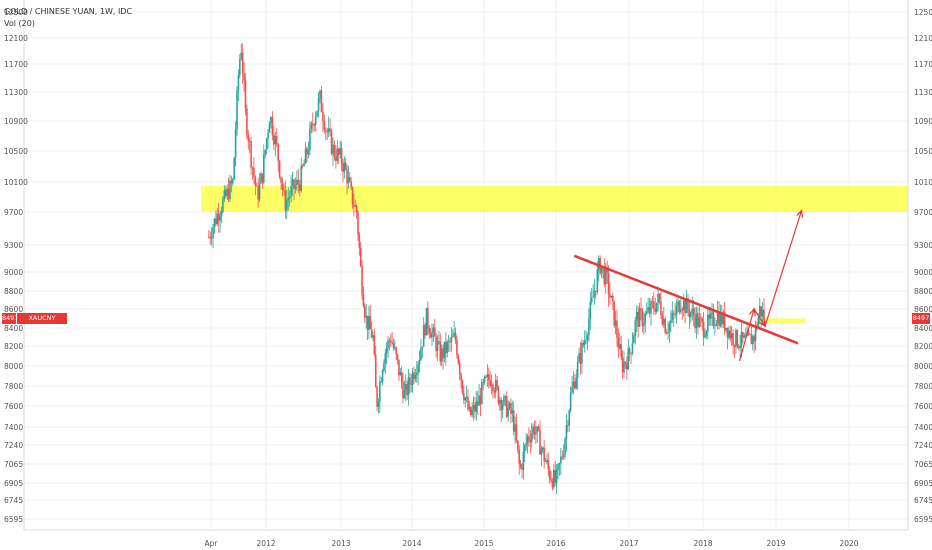  I want to click on time-tick: 2020, so click(848, 543).